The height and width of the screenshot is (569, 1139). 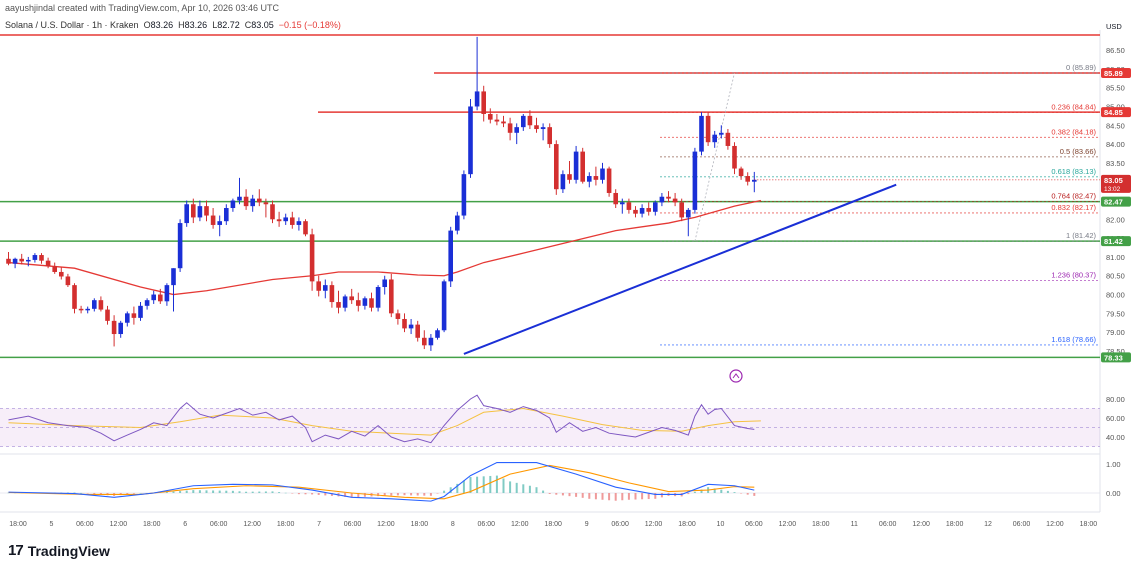 I want to click on y-tick-label: 82.00, so click(x=1115, y=219).